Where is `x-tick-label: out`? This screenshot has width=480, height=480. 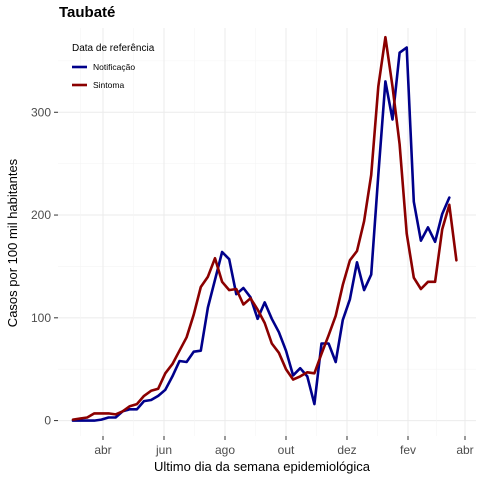
x-tick-label: out is located at coordinates (286, 450).